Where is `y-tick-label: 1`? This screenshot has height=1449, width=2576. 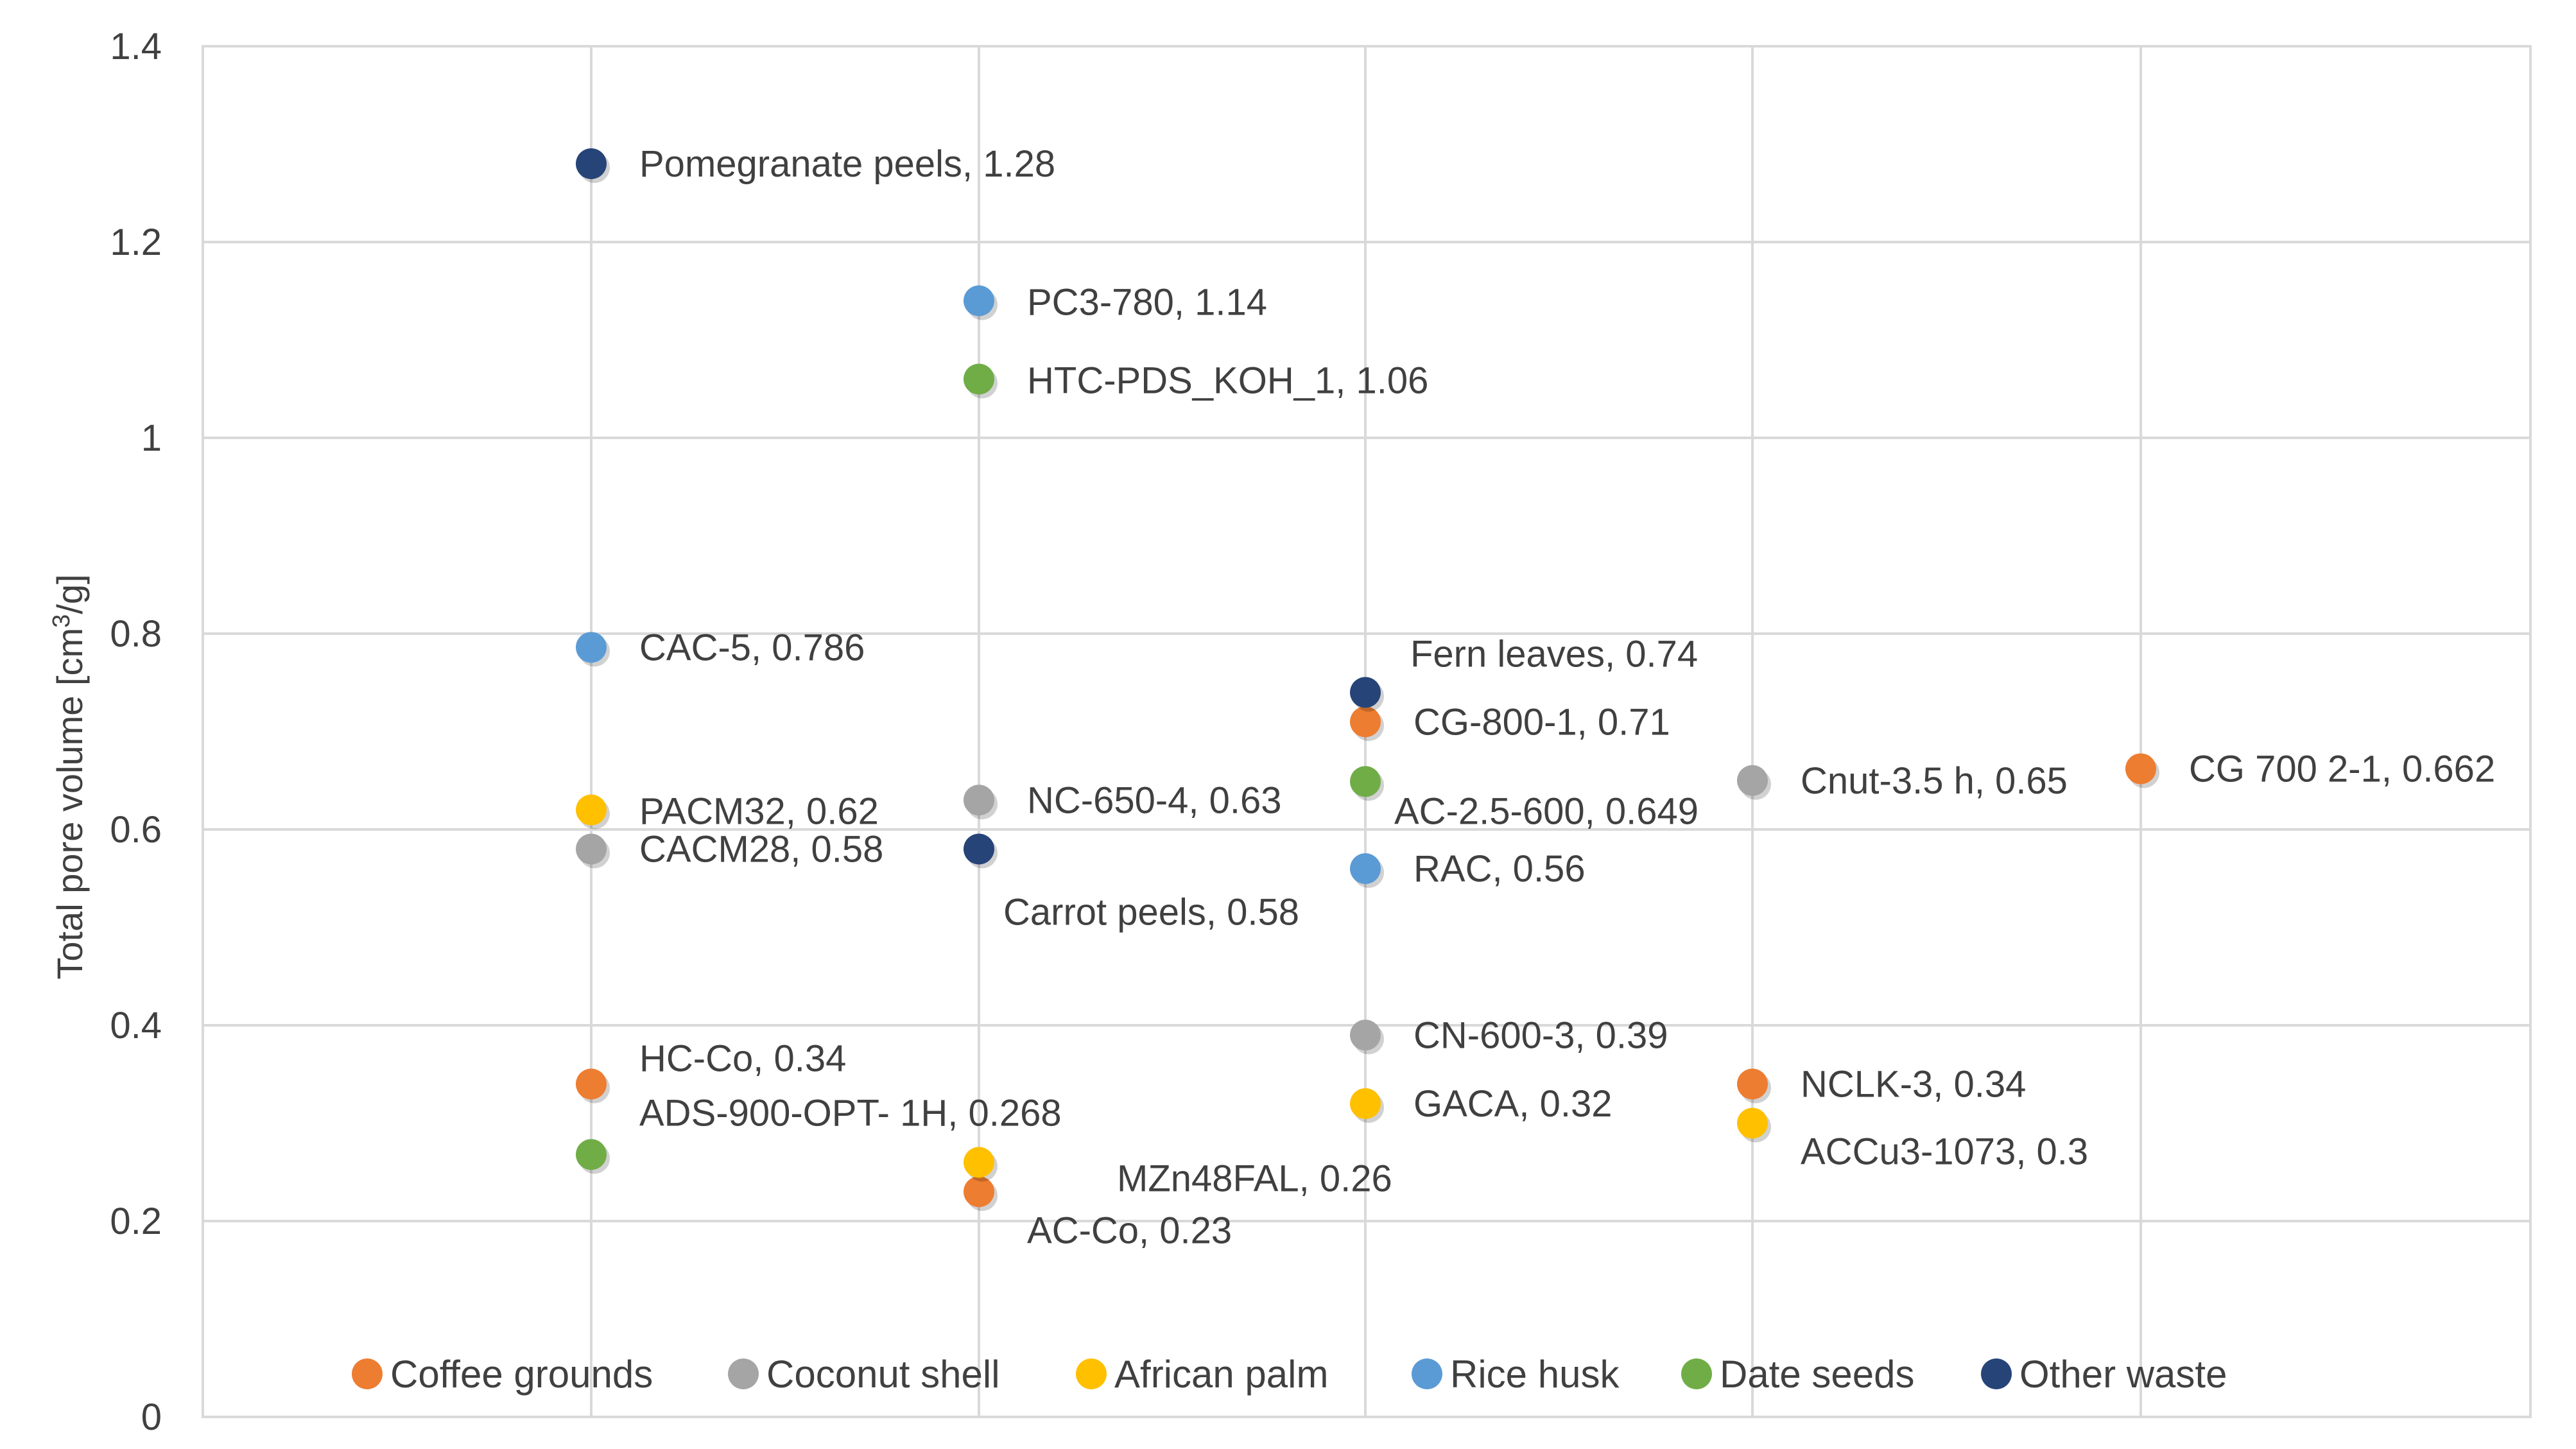 y-tick-label: 1 is located at coordinates (152, 438).